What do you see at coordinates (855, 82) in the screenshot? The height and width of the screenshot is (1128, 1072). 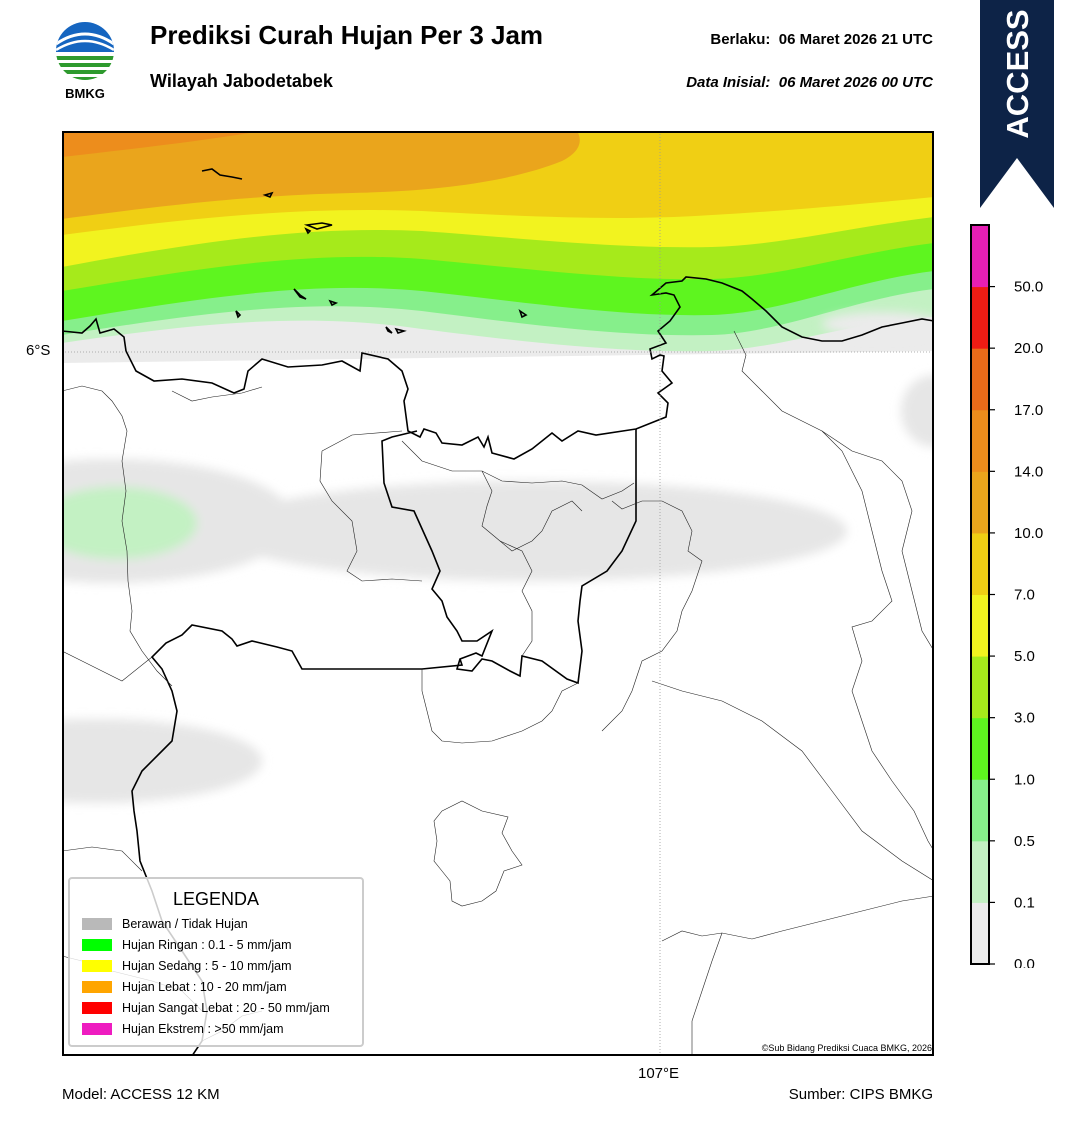 I see `init-value: 06 Maret 2026 00 UTC` at bounding box center [855, 82].